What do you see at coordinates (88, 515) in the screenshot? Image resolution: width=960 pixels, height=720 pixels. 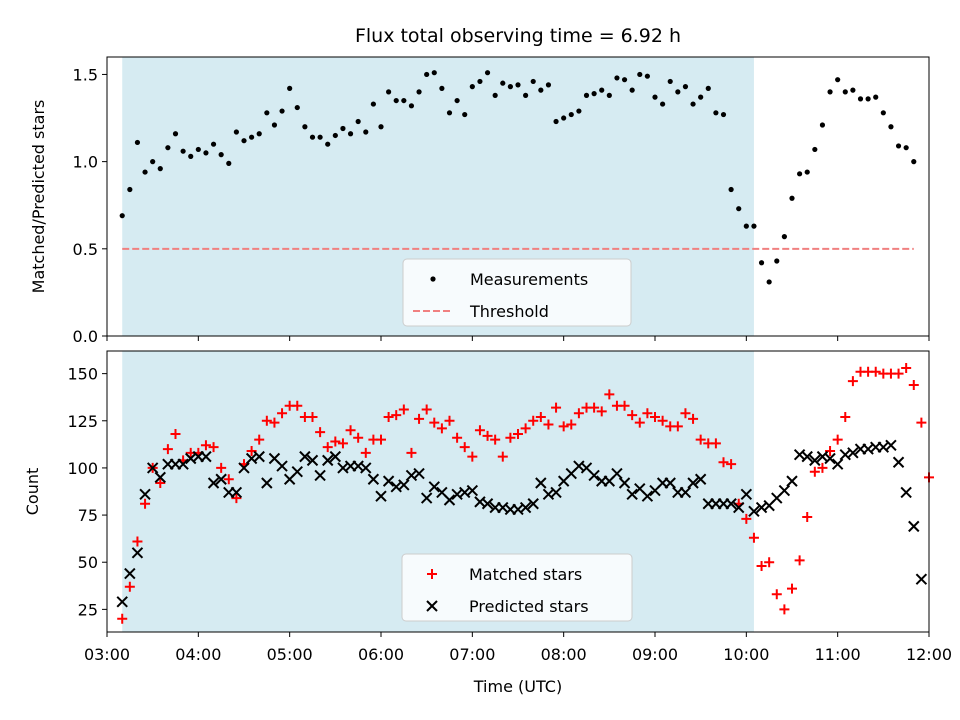 I see `y-tick-label: 75` at bounding box center [88, 515].